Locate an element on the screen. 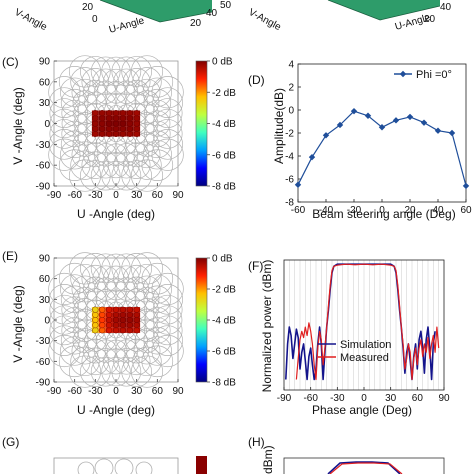 The width and height of the screenshot is (474, 474). surface-right-tick-2: 40 is located at coordinates (446, 7).